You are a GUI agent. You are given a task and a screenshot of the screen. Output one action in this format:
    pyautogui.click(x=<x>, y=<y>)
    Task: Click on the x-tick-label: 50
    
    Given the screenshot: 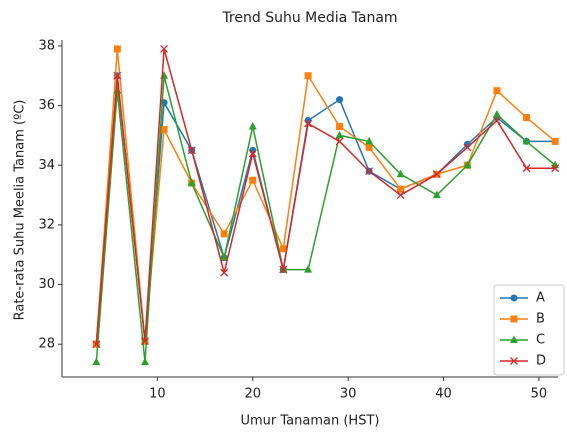 What is the action you would take?
    pyautogui.click(x=539, y=394)
    